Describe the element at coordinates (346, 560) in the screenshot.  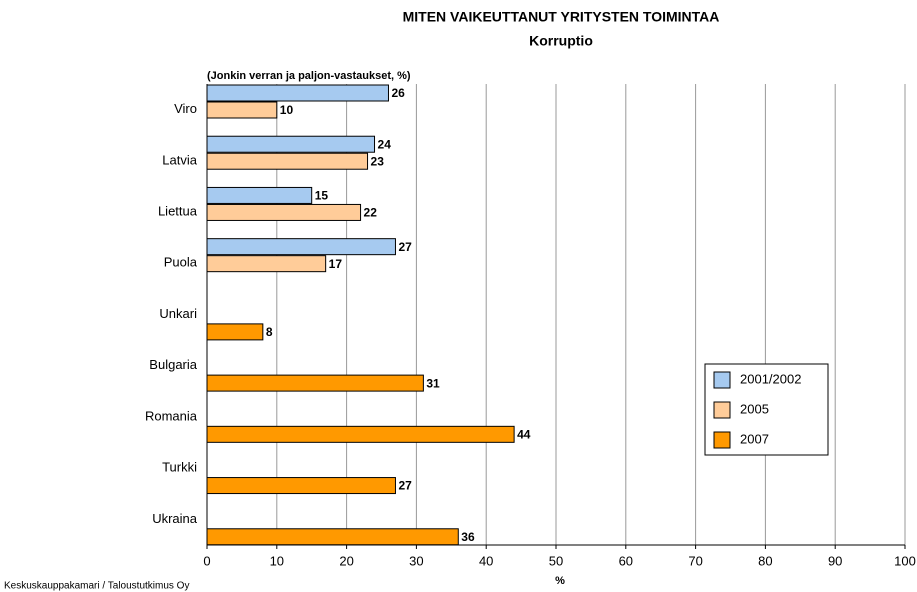
I see `x-tick-label: 20` at that location.